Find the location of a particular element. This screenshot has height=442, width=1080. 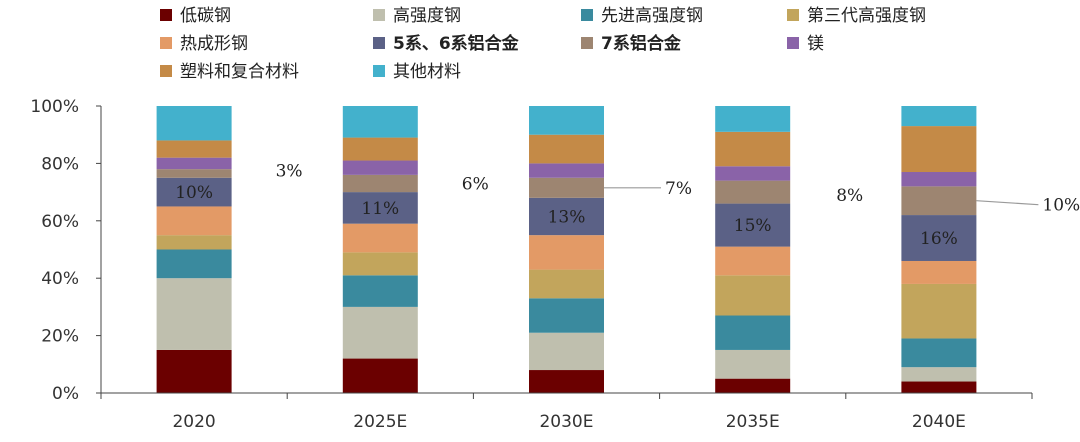

y-tick-label: 40% is located at coordinates (60, 279).